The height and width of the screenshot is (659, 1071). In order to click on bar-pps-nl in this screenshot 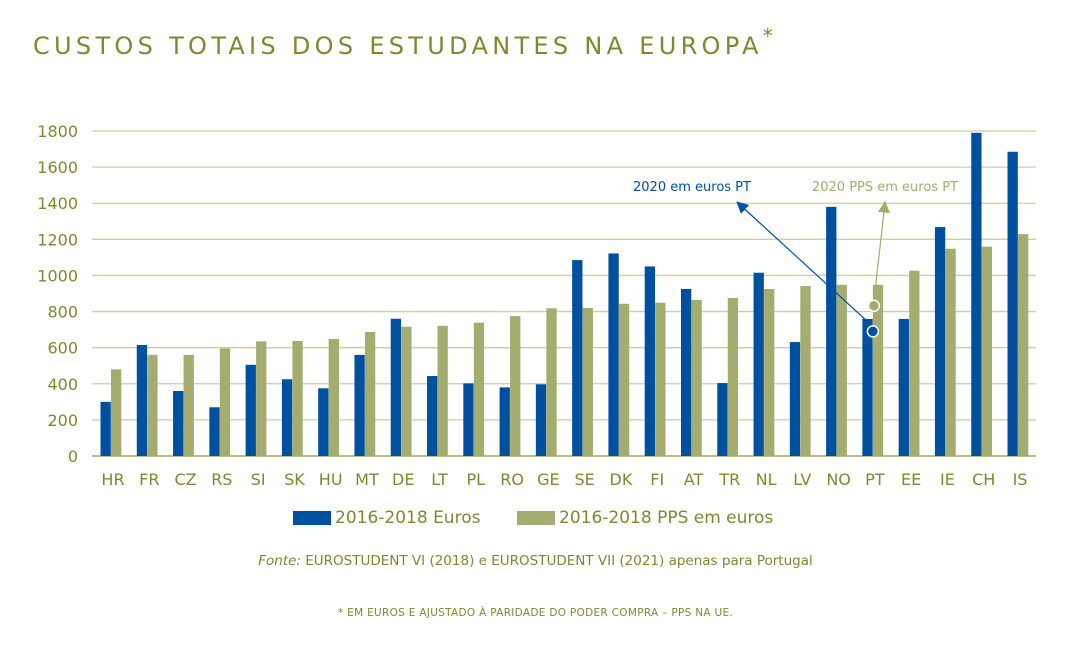, I will do `click(769, 372)`.